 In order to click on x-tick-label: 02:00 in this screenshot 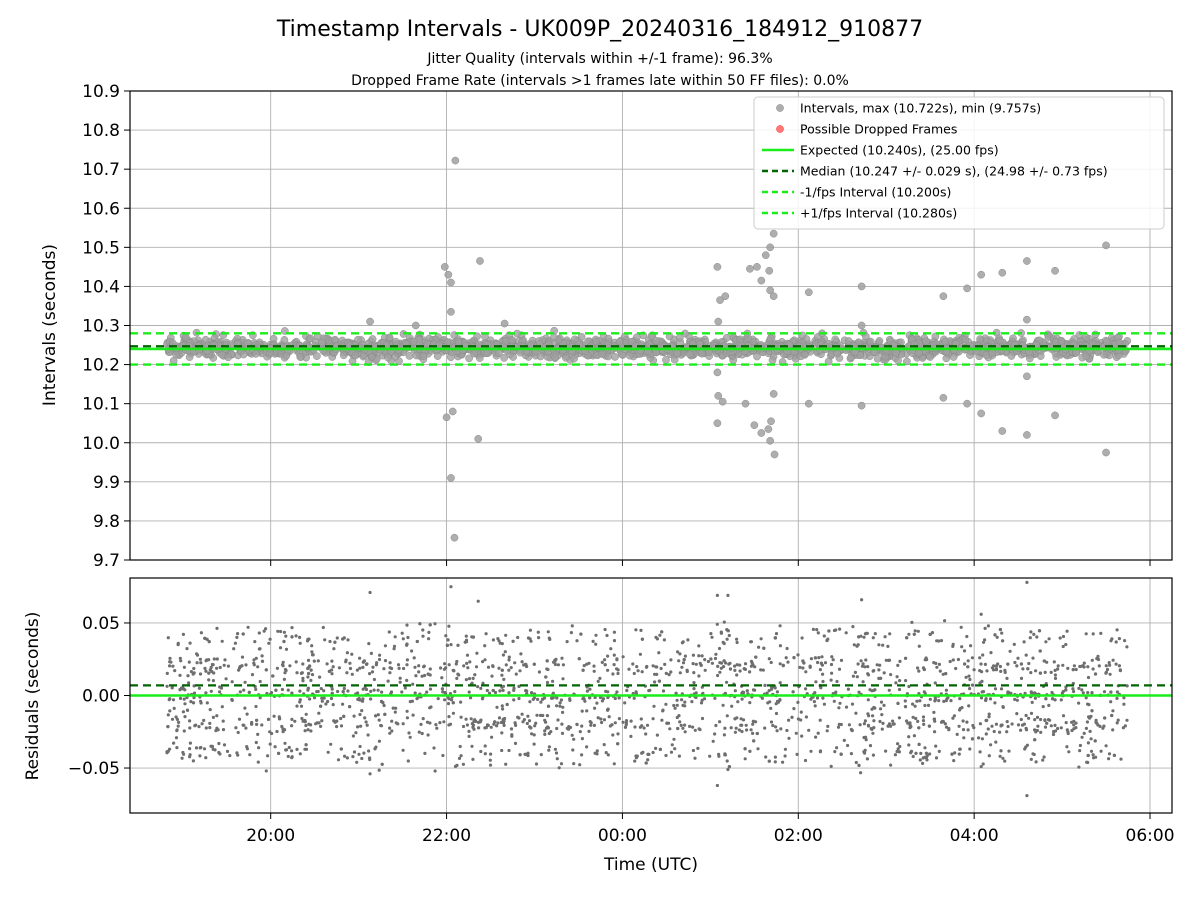, I will do `click(798, 836)`.